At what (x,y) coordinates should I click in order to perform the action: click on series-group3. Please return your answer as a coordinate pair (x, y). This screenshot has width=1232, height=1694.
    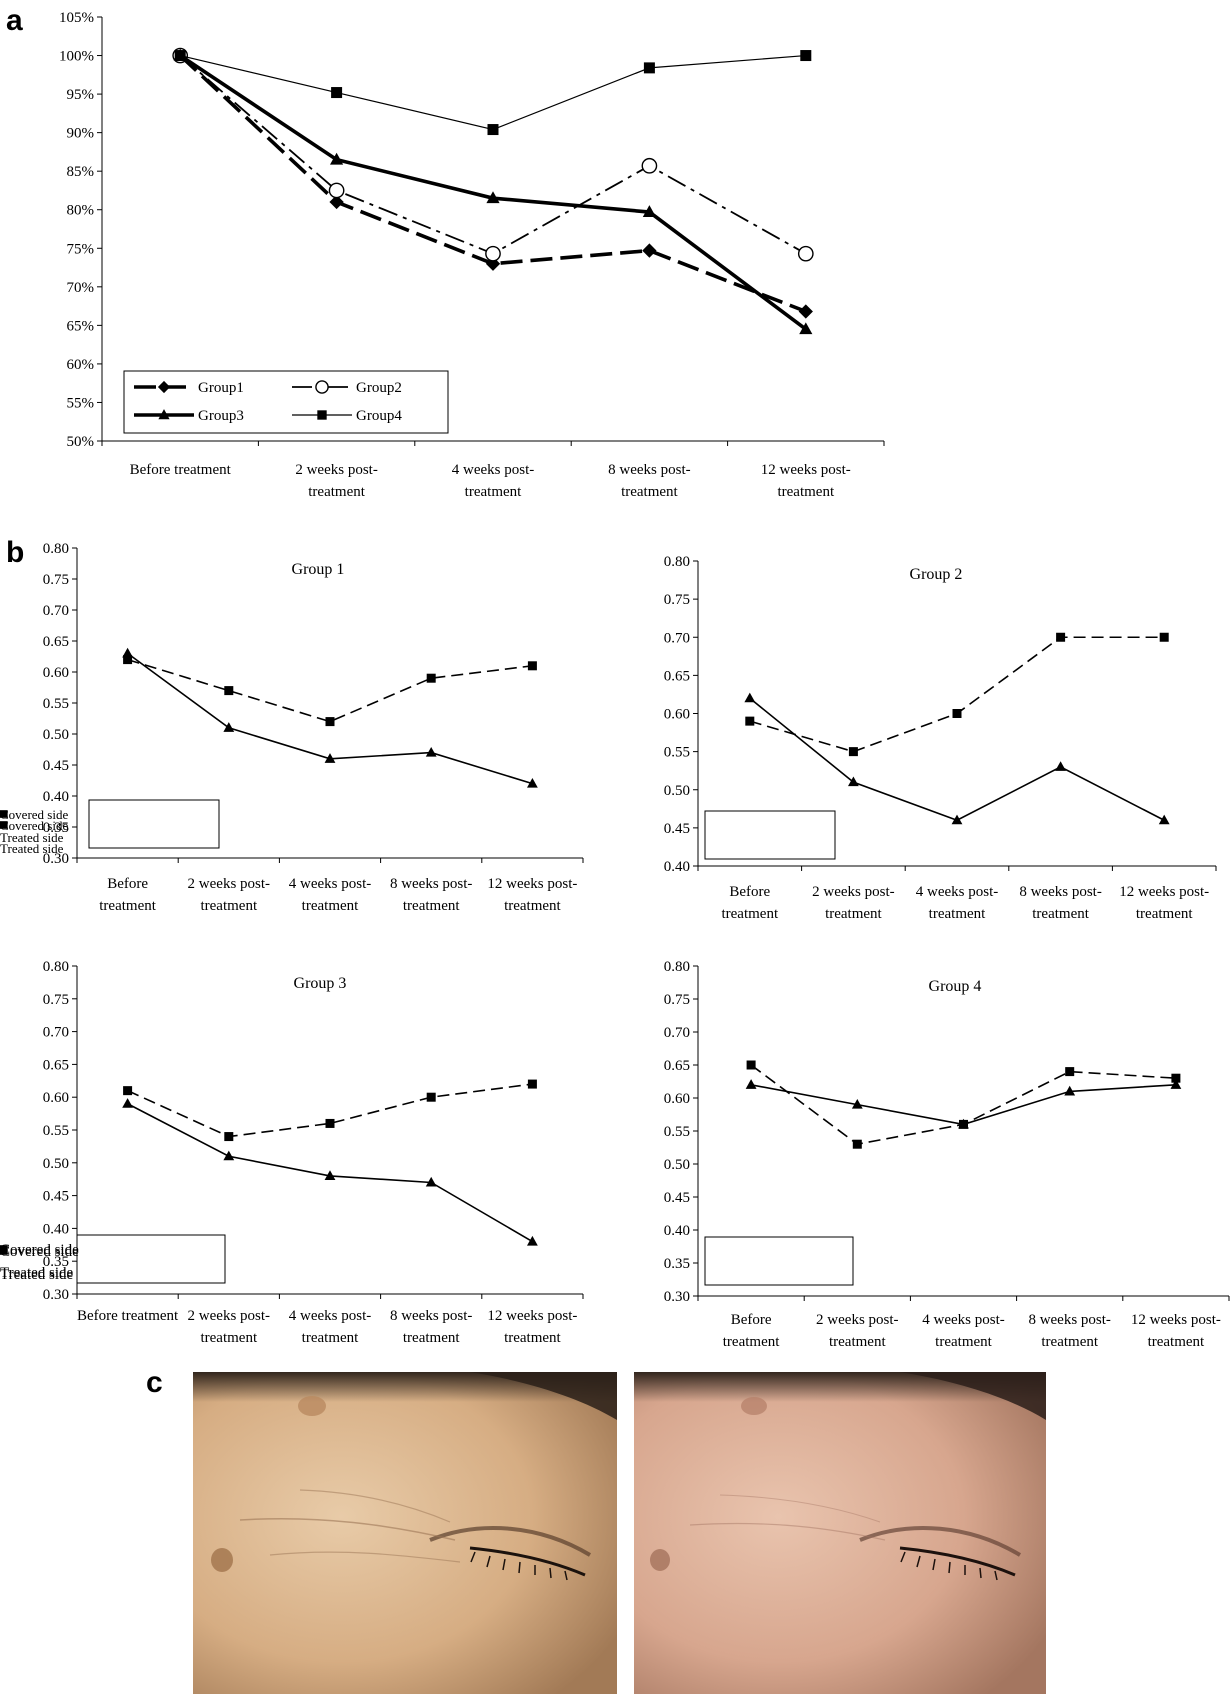
    Looking at the image, I should click on (493, 191).